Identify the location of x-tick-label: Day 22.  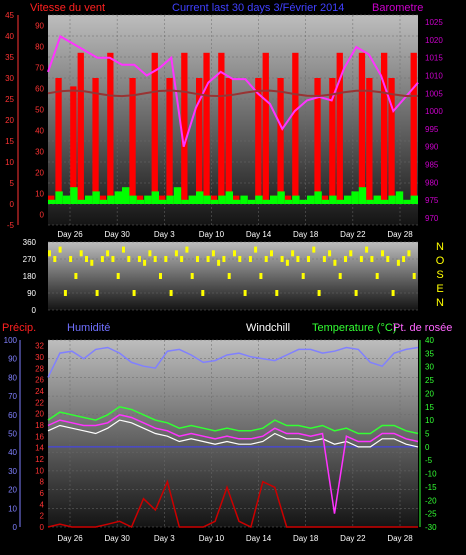
(353, 234).